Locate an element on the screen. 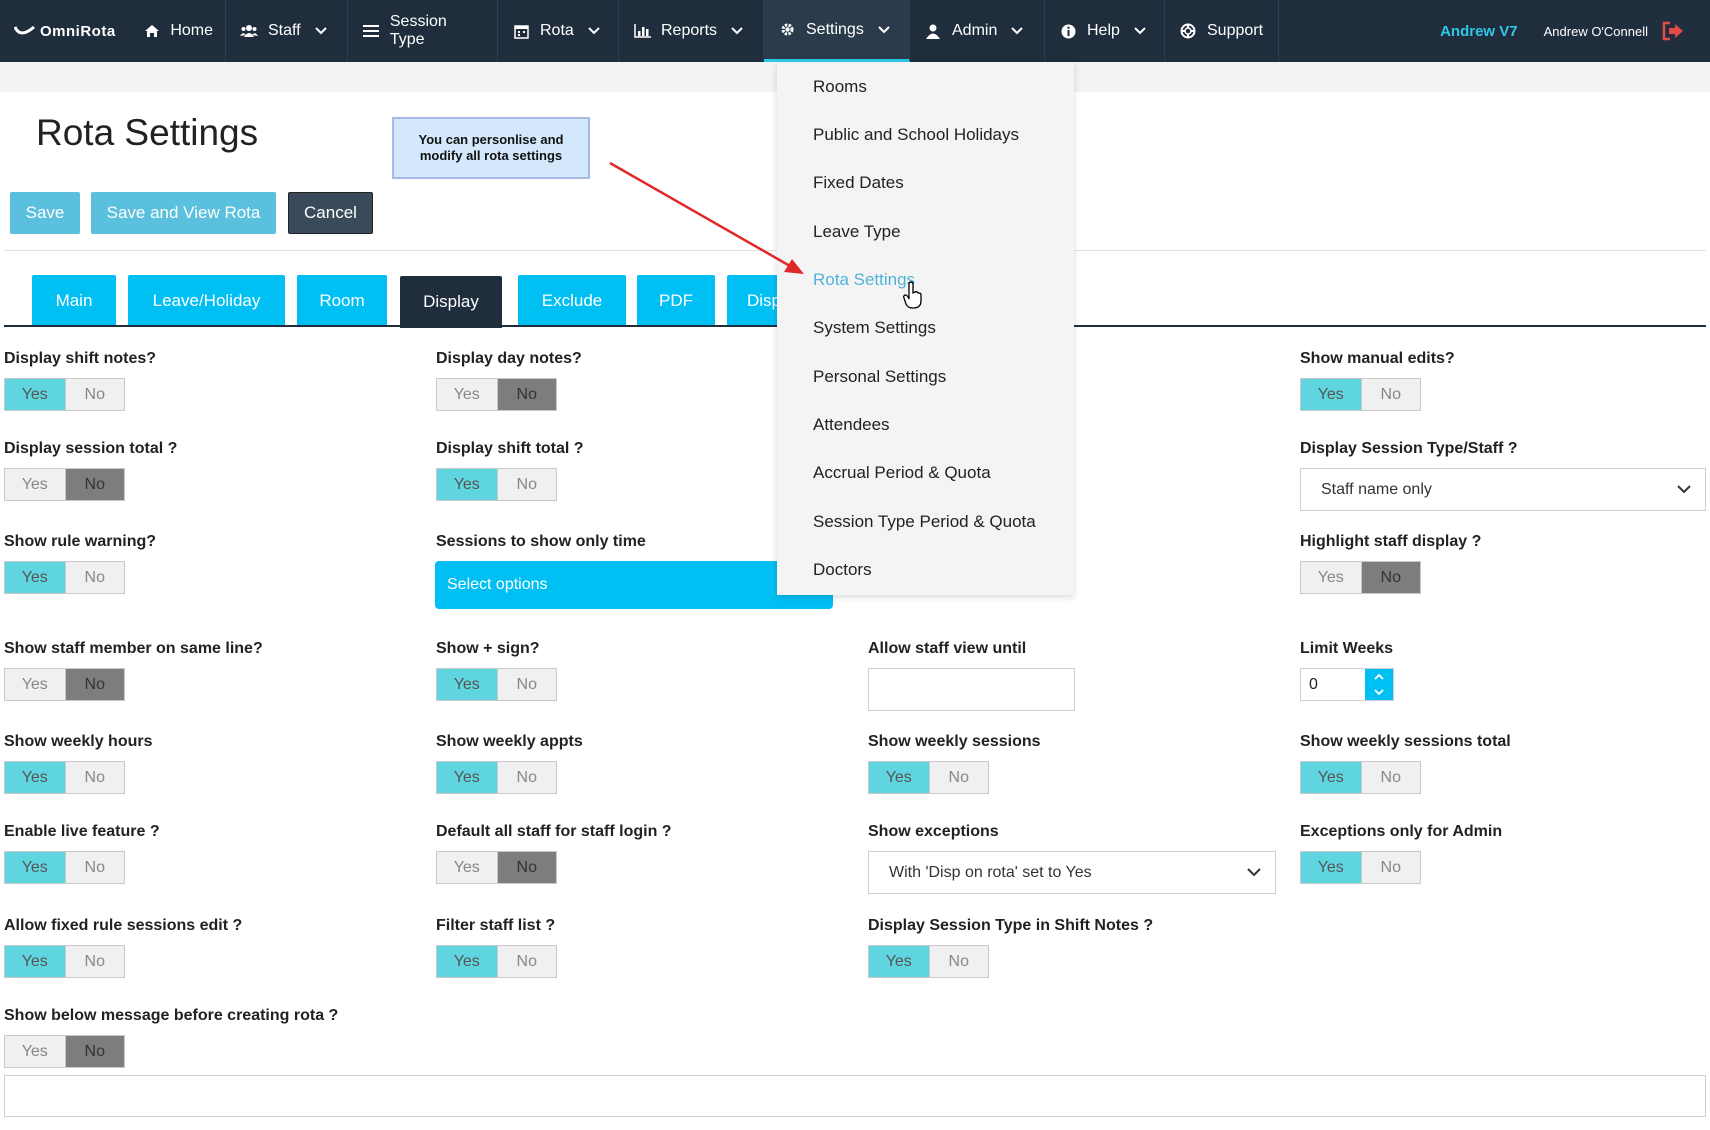 This screenshot has height=1130, width=1710. display-shift-total-toggle: Yes No is located at coordinates (496, 484).